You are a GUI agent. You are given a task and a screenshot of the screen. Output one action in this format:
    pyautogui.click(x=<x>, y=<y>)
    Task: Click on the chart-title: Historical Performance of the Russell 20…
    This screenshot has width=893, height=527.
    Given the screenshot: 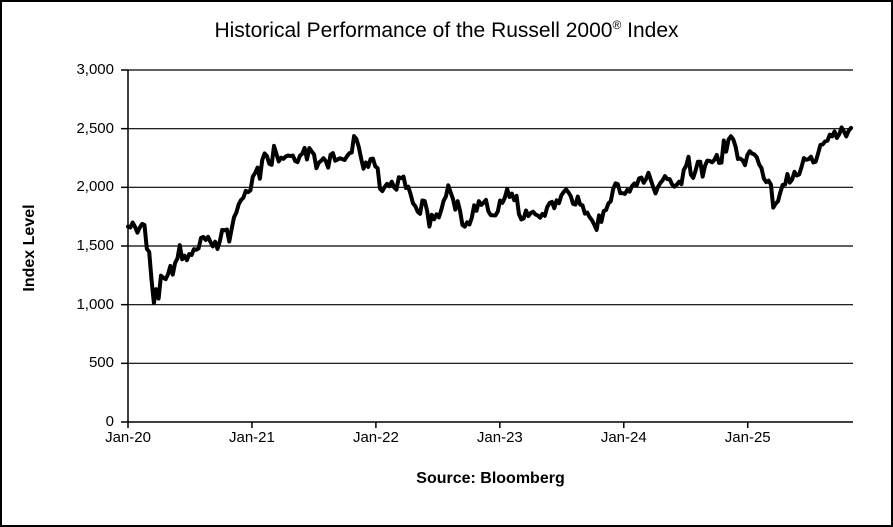 What is the action you would take?
    pyautogui.click(x=446, y=31)
    